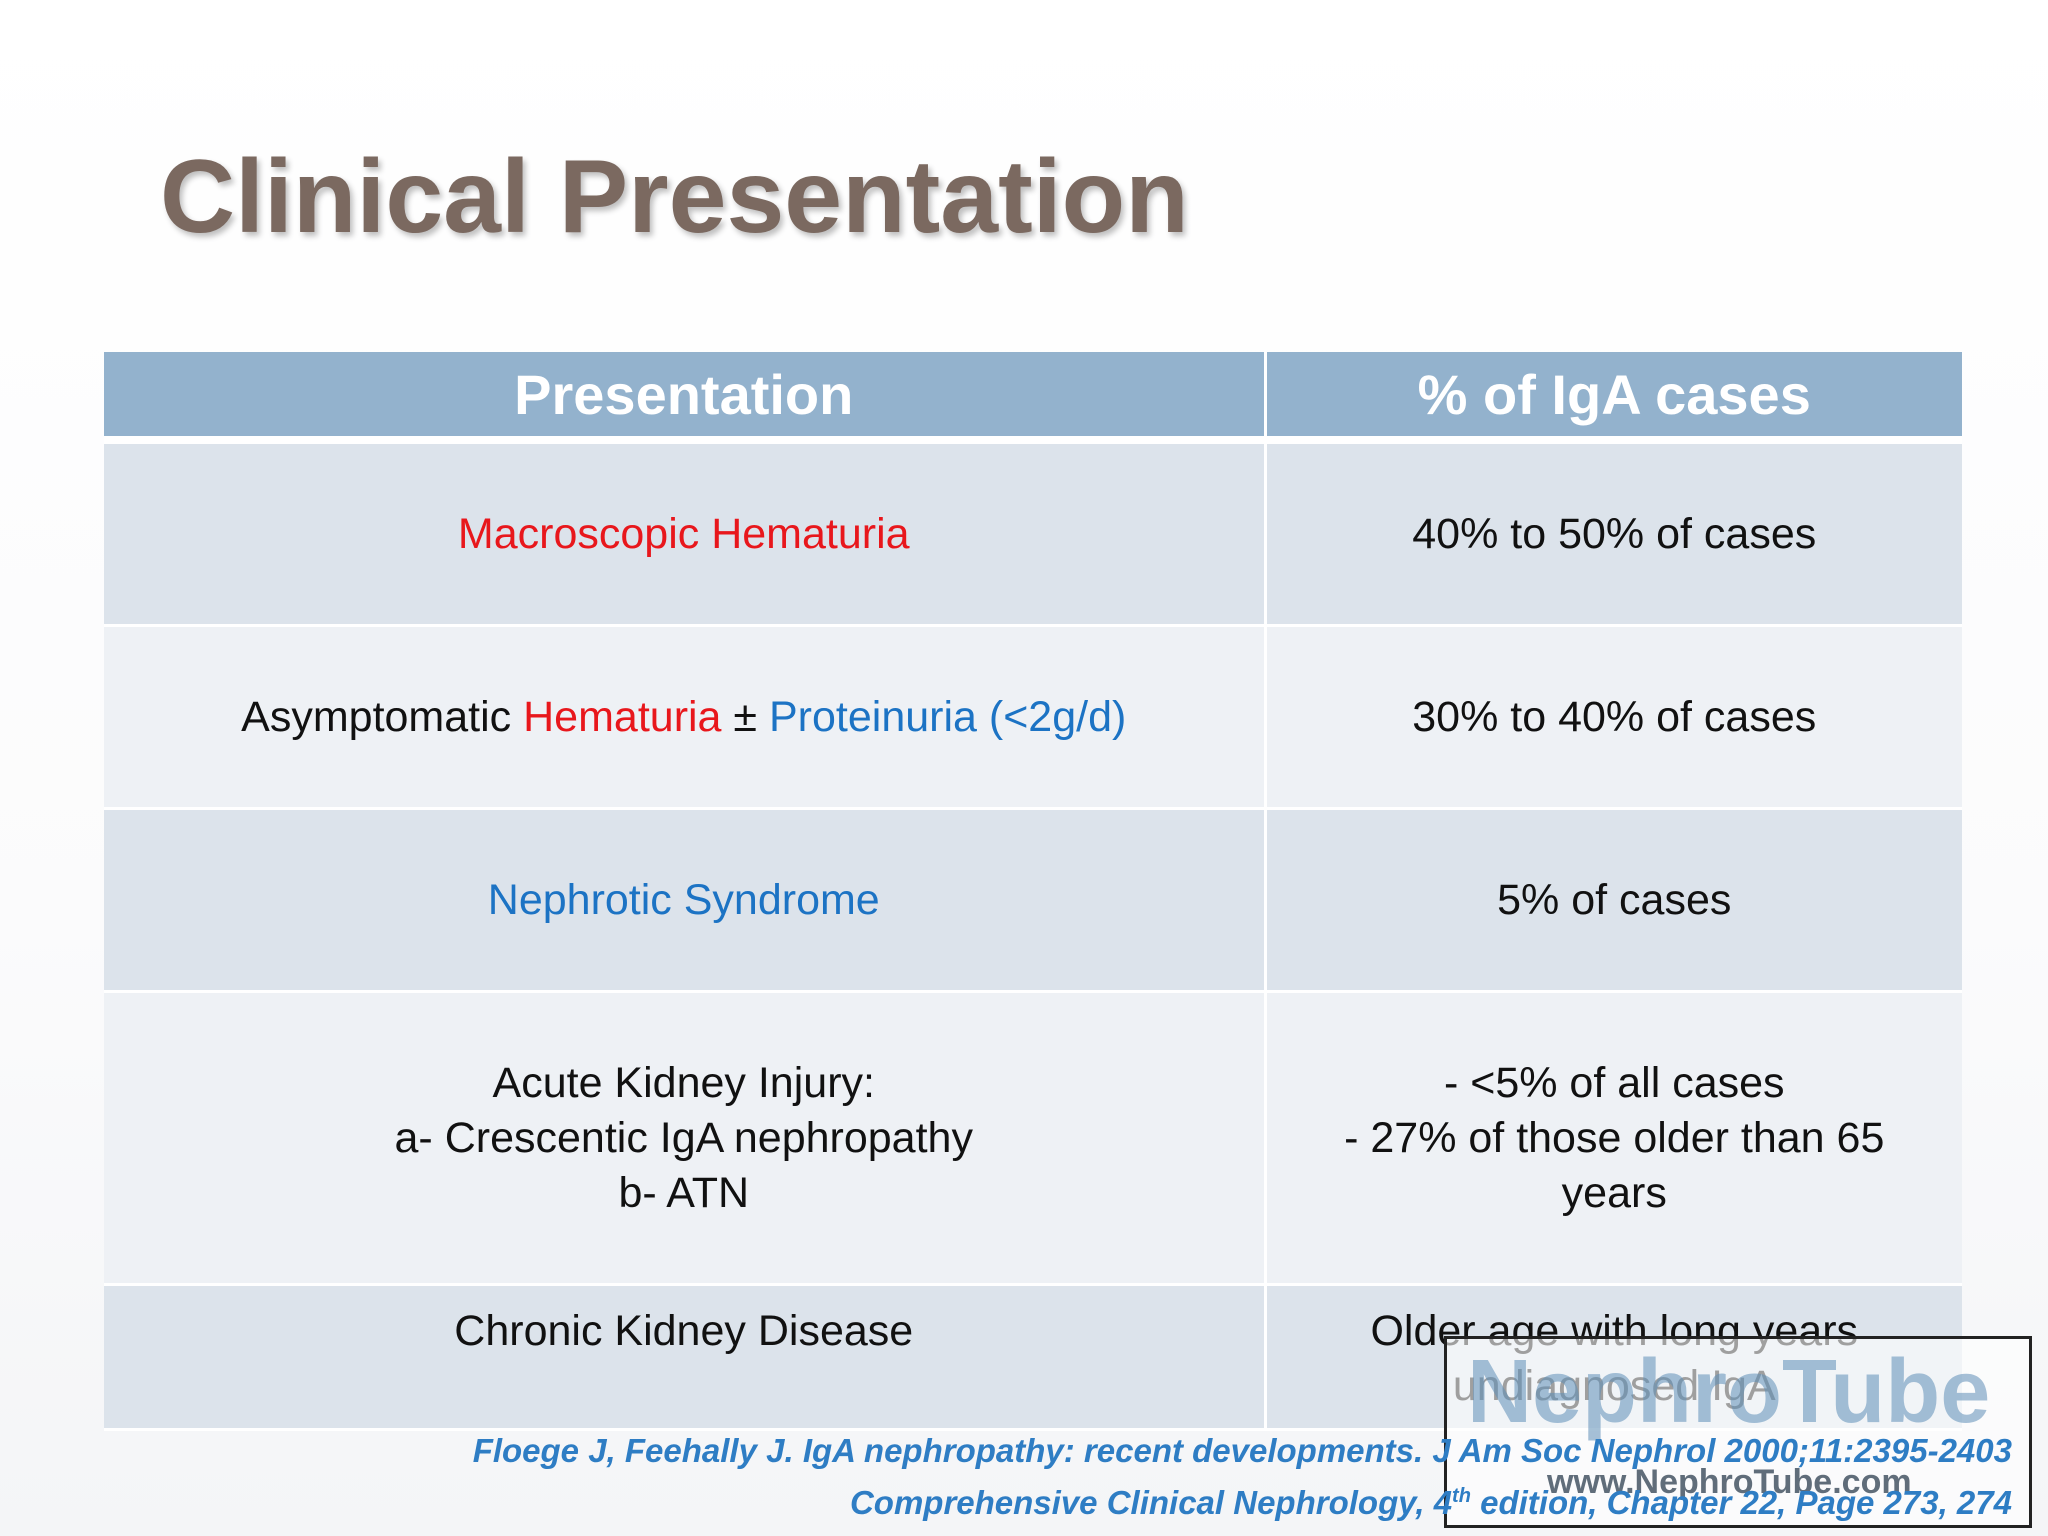  Describe the element at coordinates (685, 1357) in the screenshot. I see `cell-presentation-ckd: Chronic Kidney Disease` at that location.